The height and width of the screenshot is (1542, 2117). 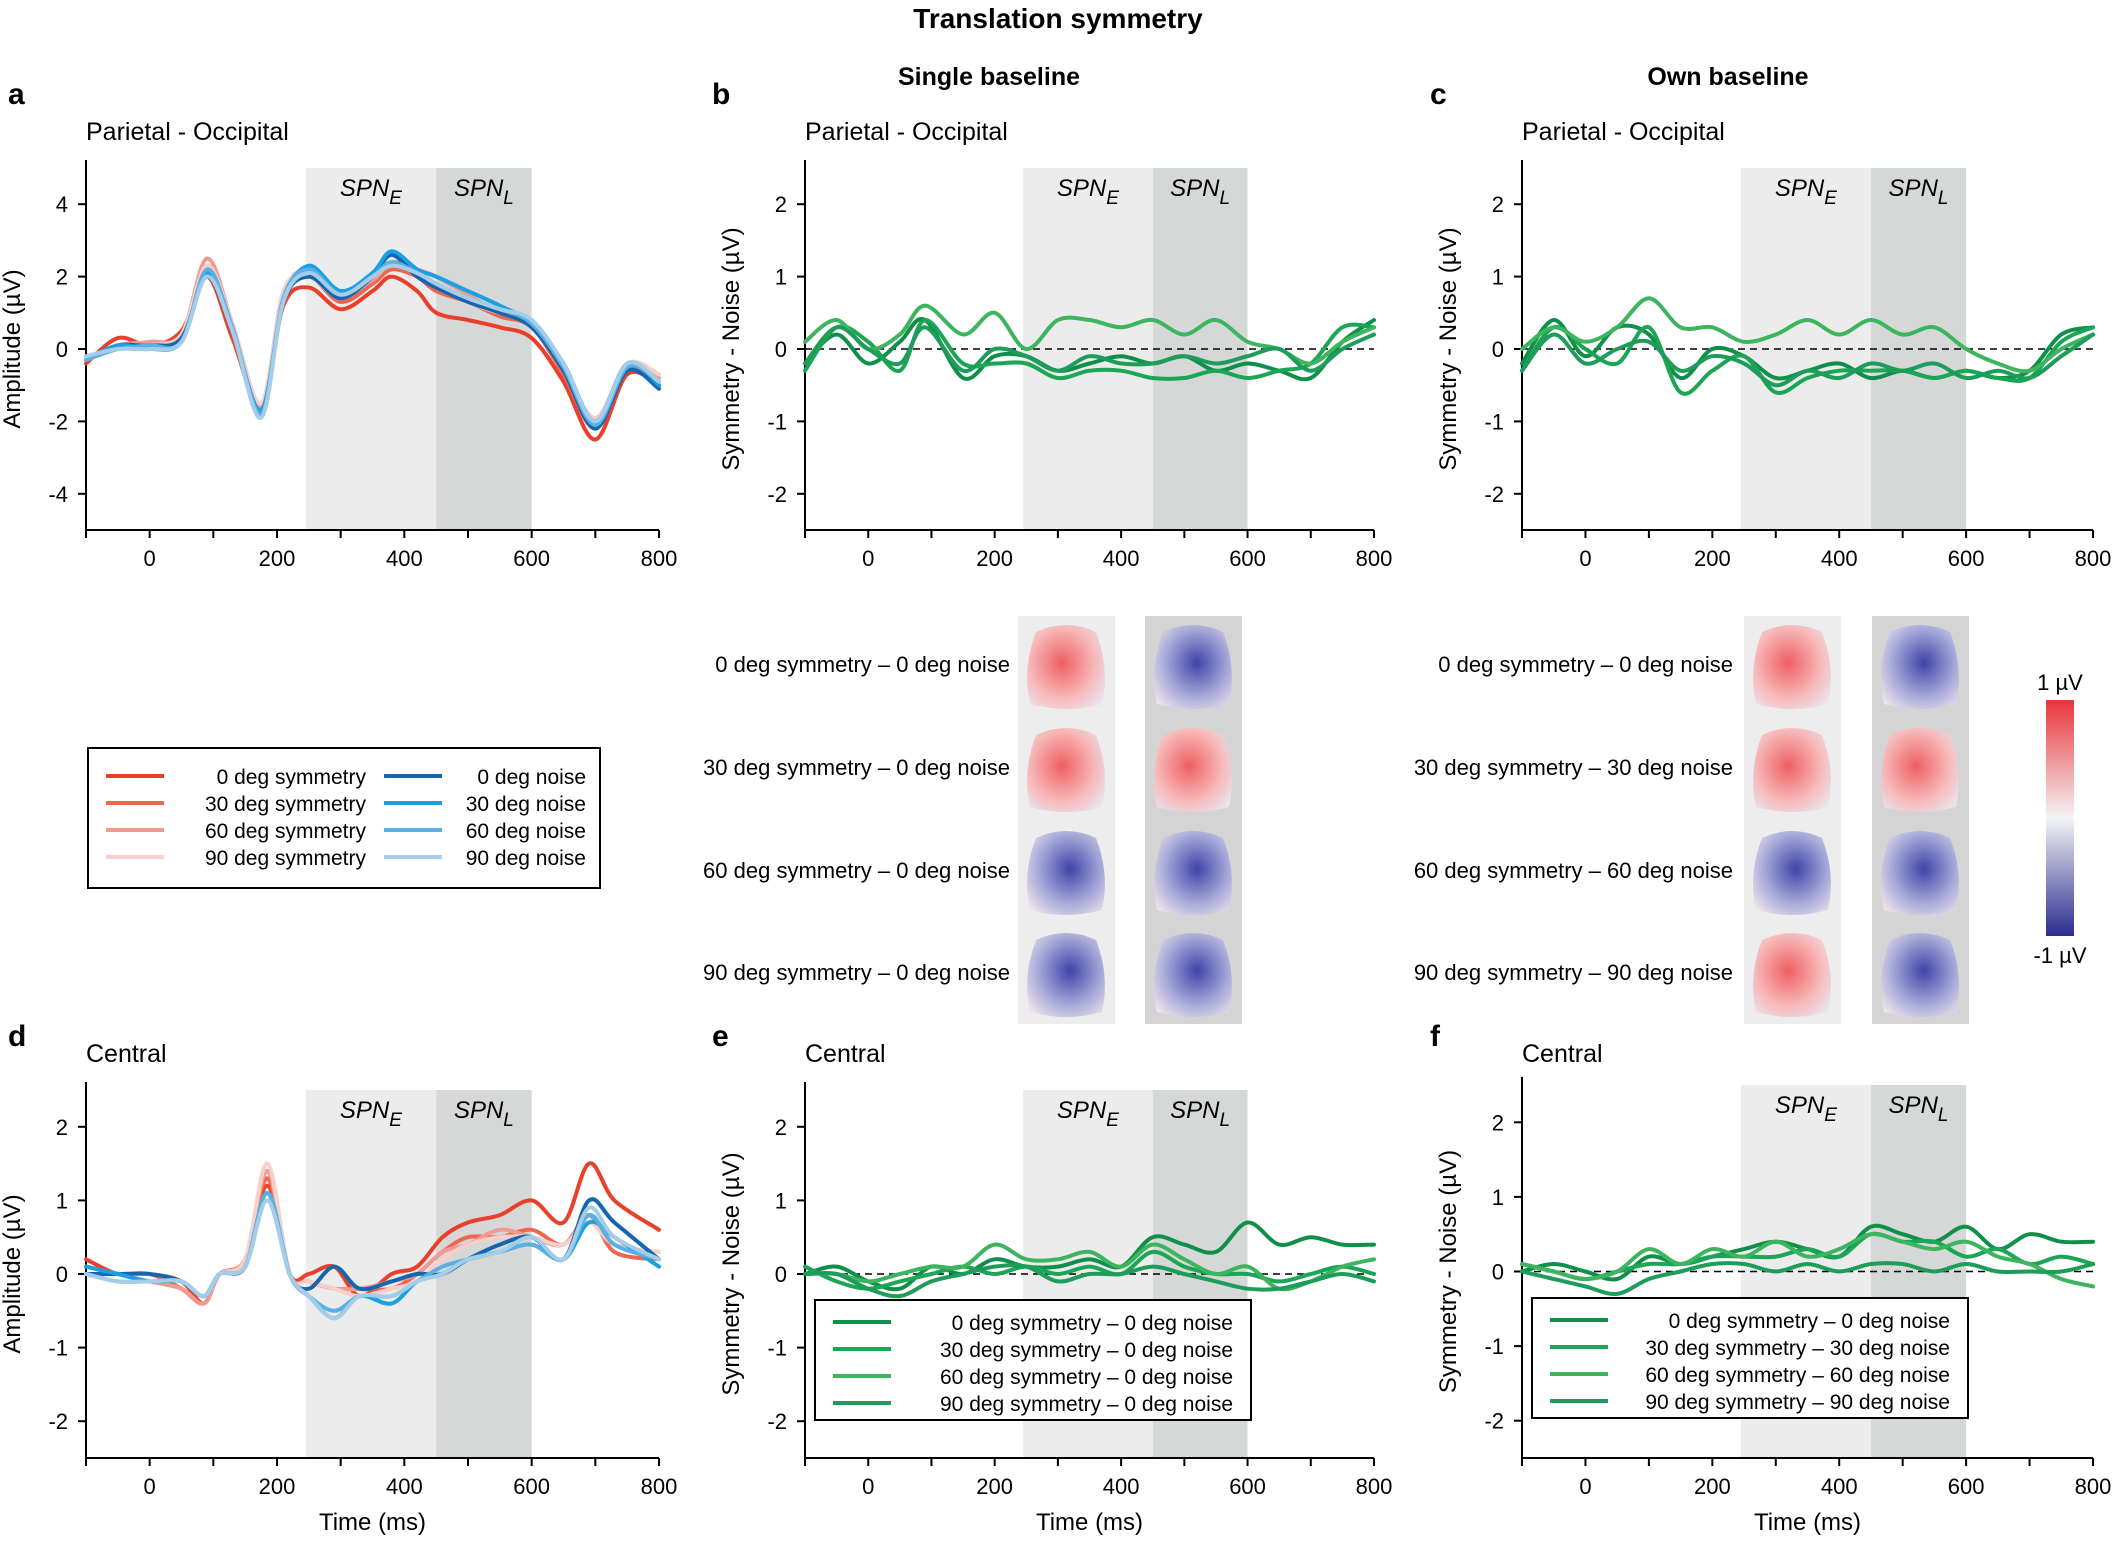 I want to click on y-tick-label: 4, so click(x=62, y=204).